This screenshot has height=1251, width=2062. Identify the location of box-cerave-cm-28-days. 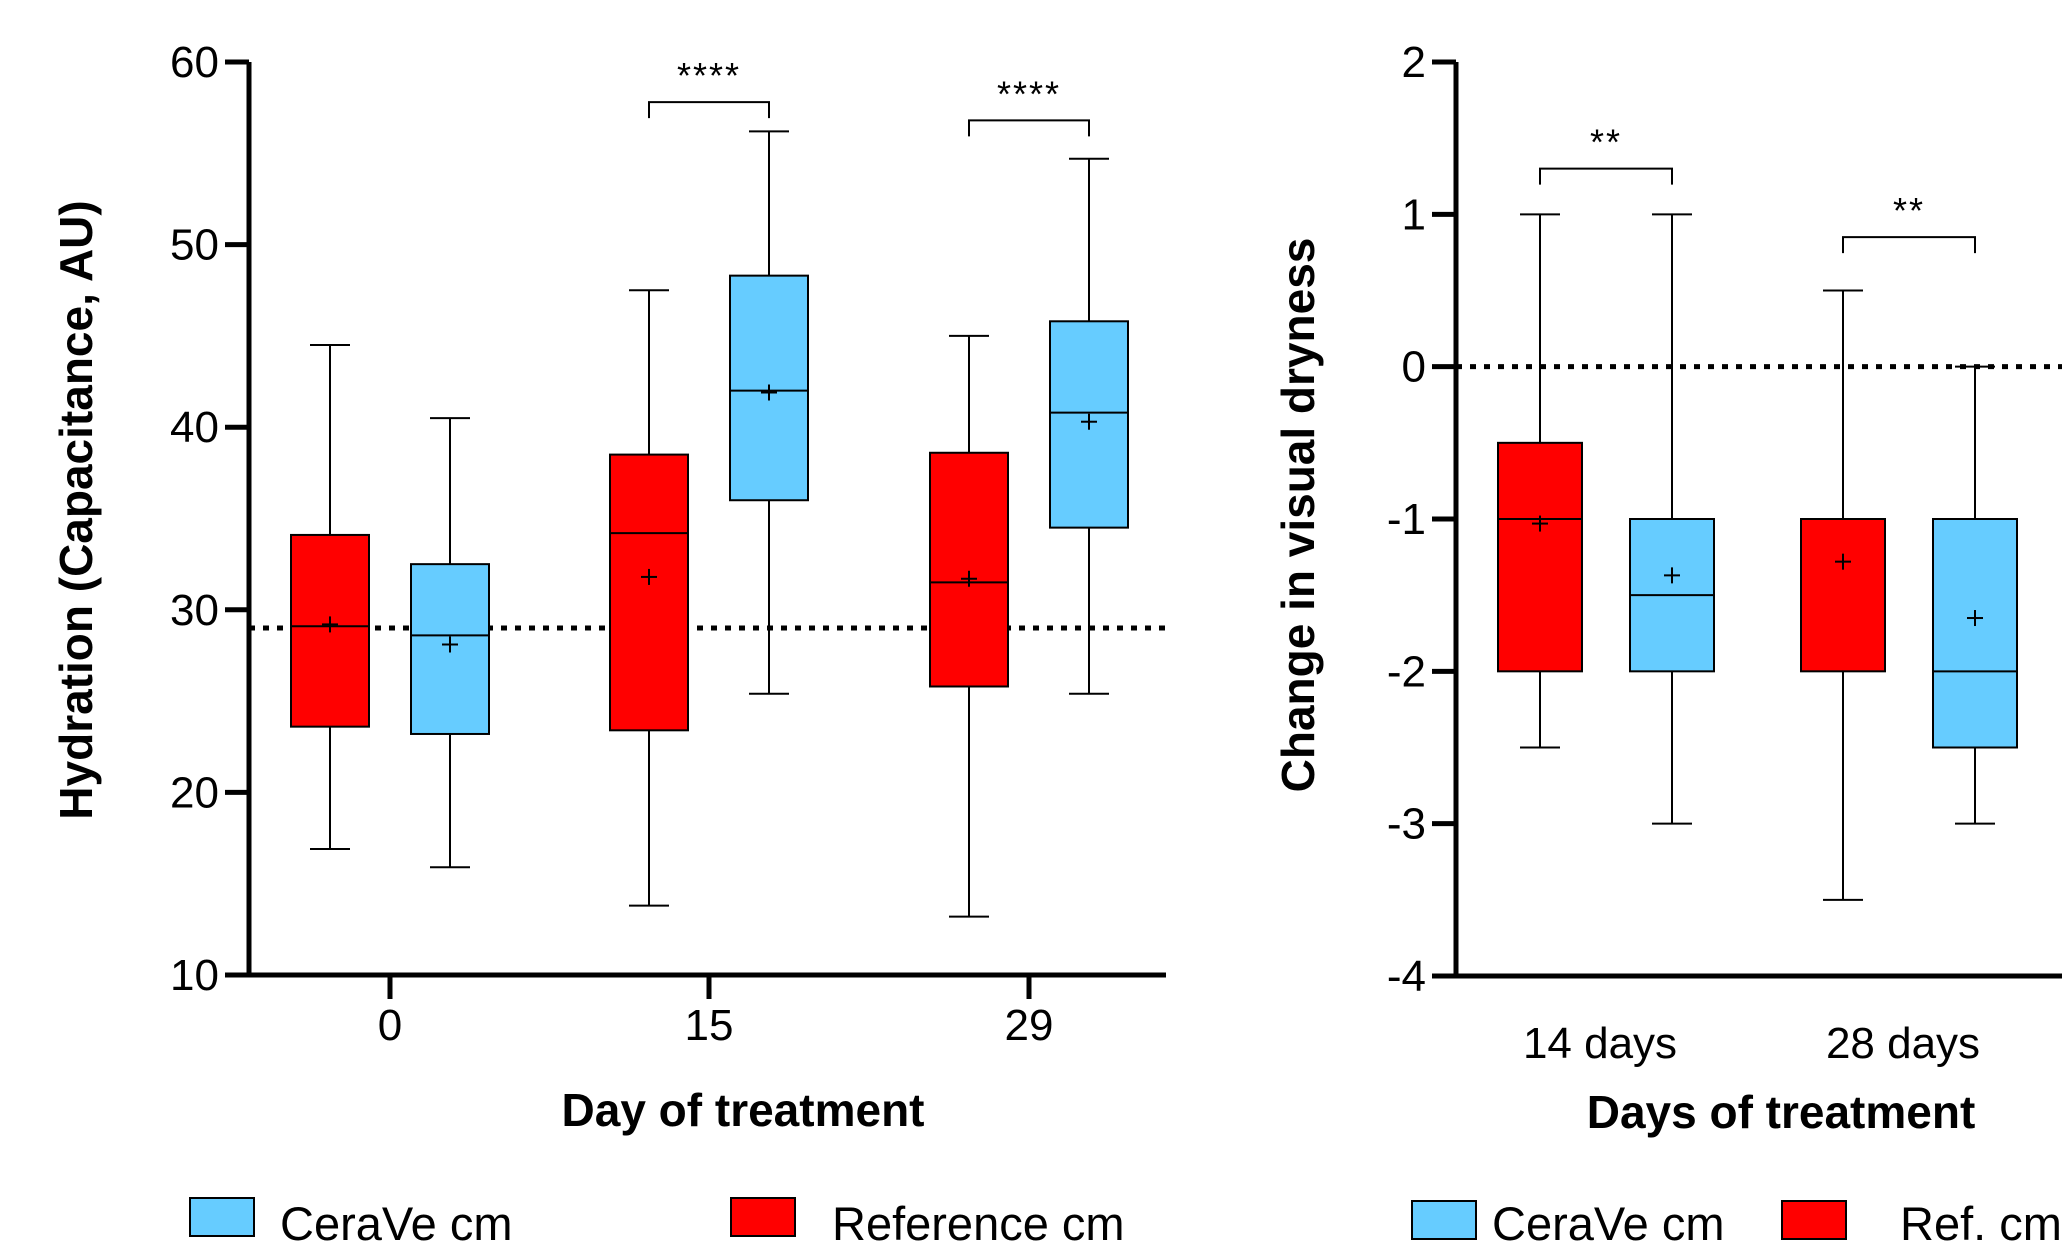
(1975, 595).